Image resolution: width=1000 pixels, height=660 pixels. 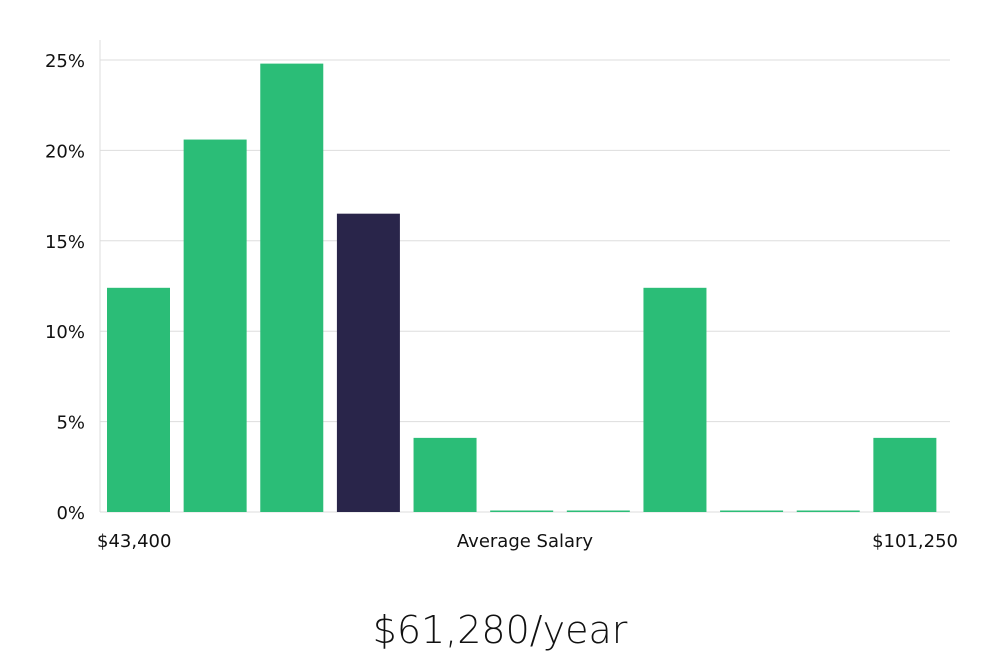 What do you see at coordinates (70, 513) in the screenshot?
I see `y-tick-label: 0%` at bounding box center [70, 513].